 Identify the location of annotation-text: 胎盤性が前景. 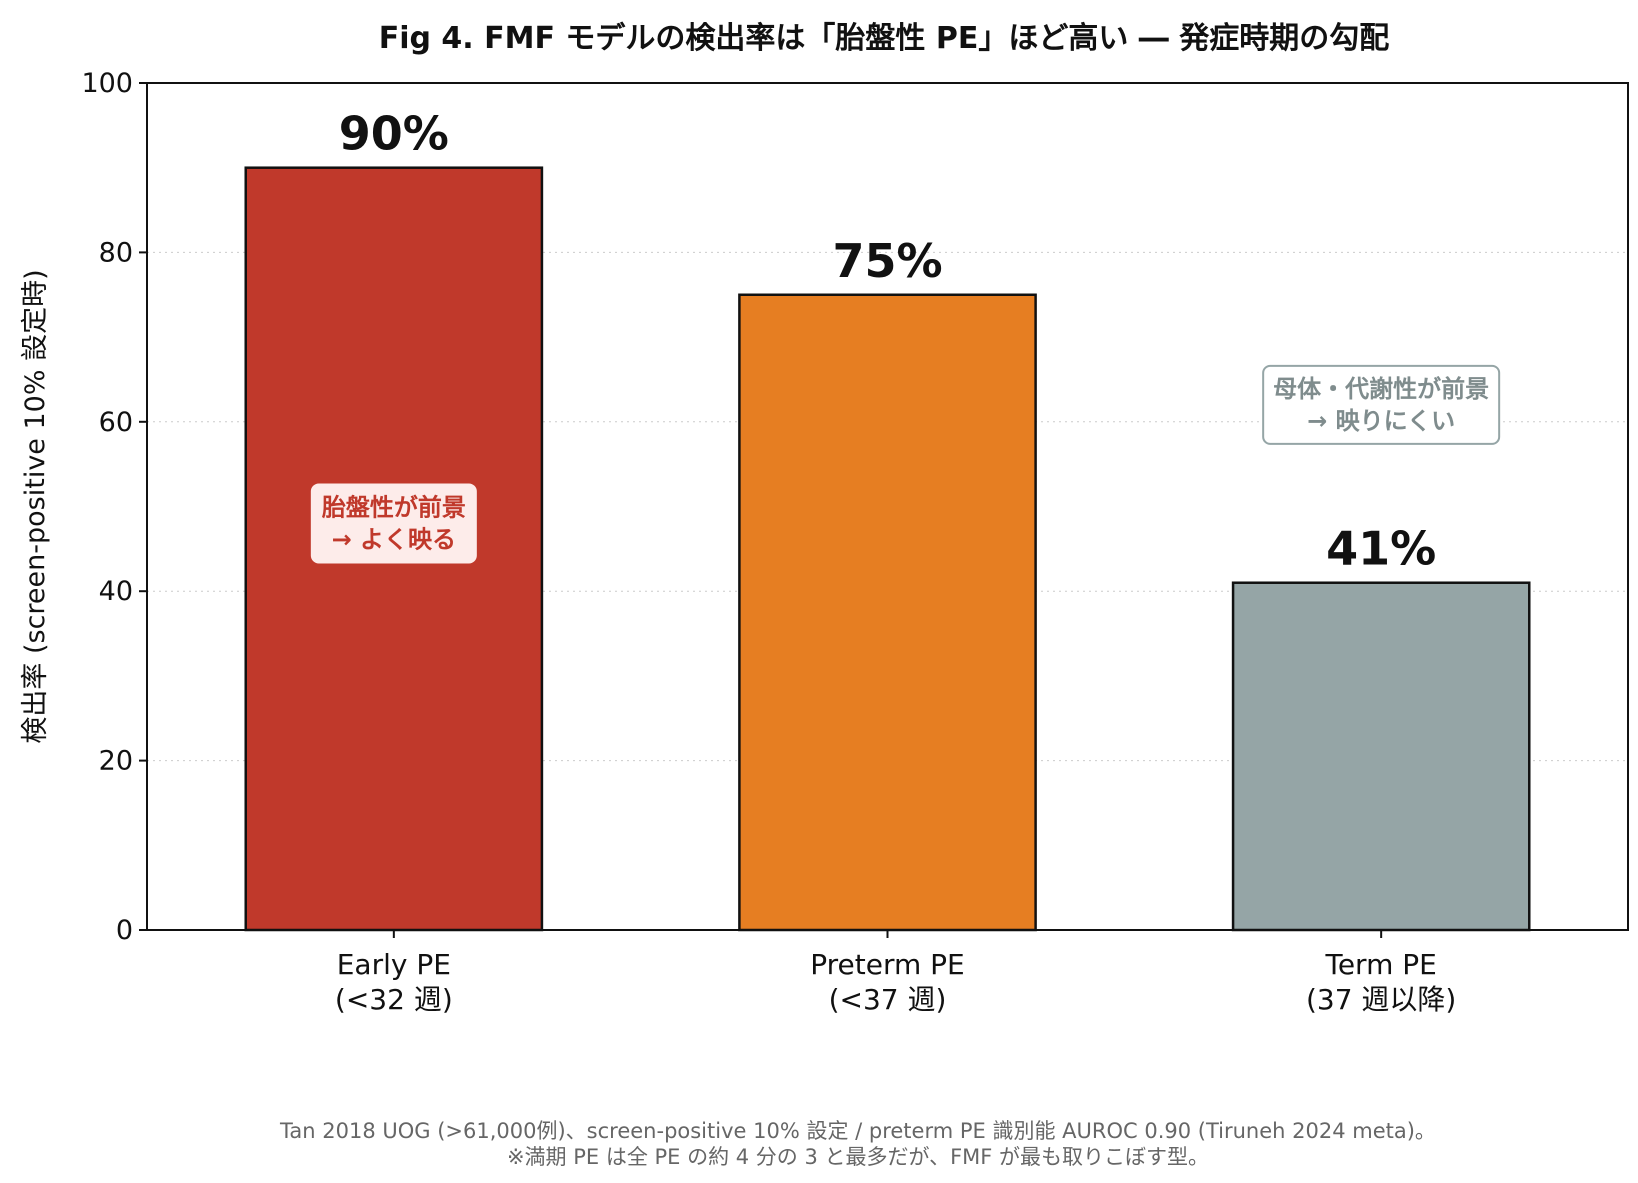
(394, 507).